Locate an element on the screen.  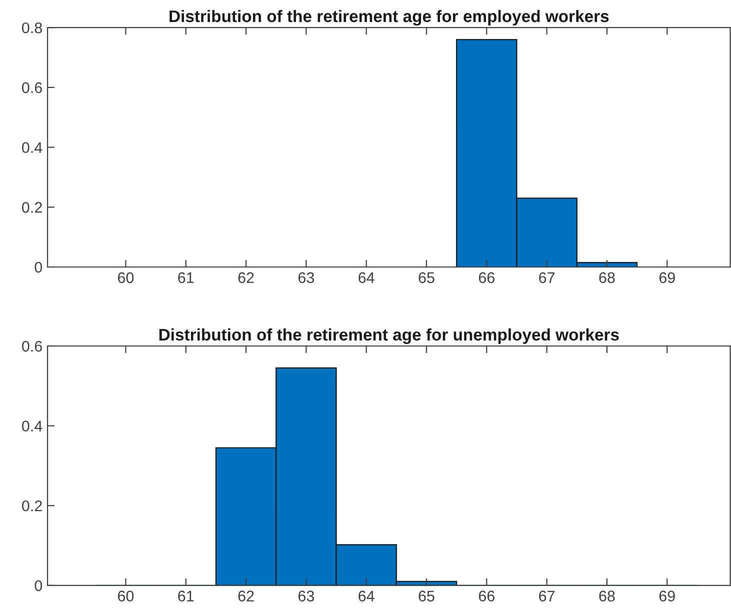
y-tick-label: 0.8 is located at coordinates (32, 28).